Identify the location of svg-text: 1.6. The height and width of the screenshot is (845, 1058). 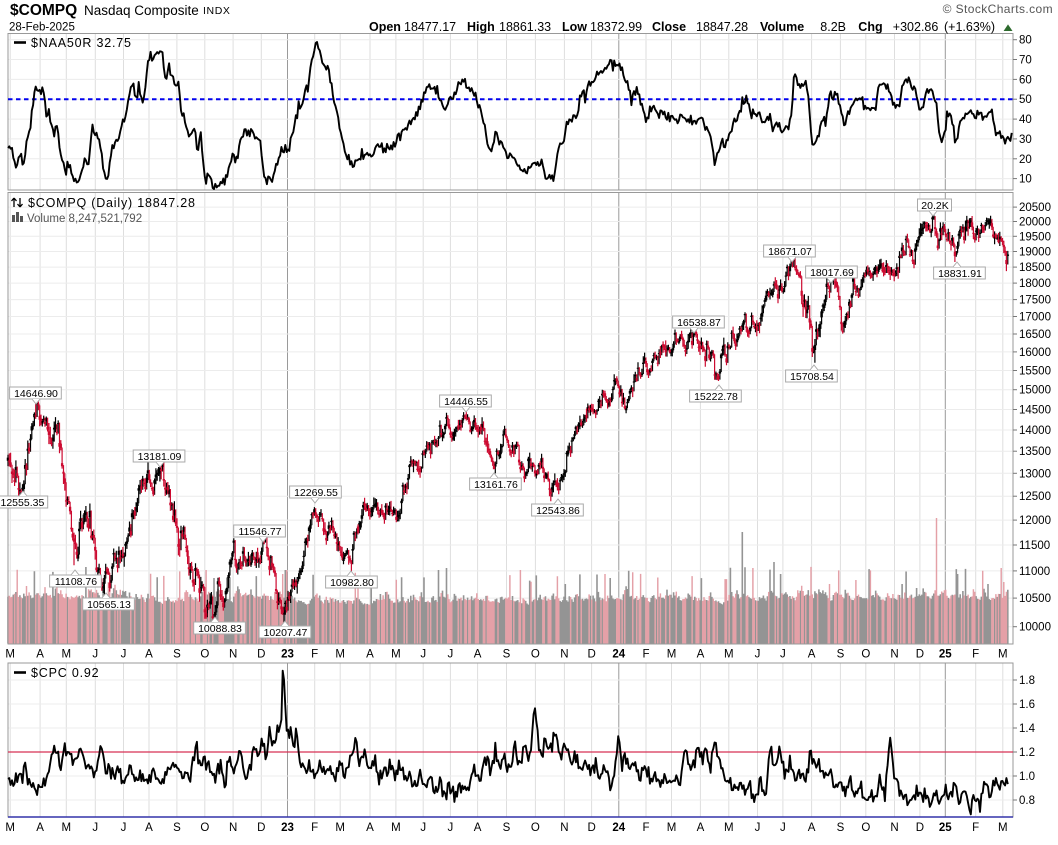
(1027, 705).